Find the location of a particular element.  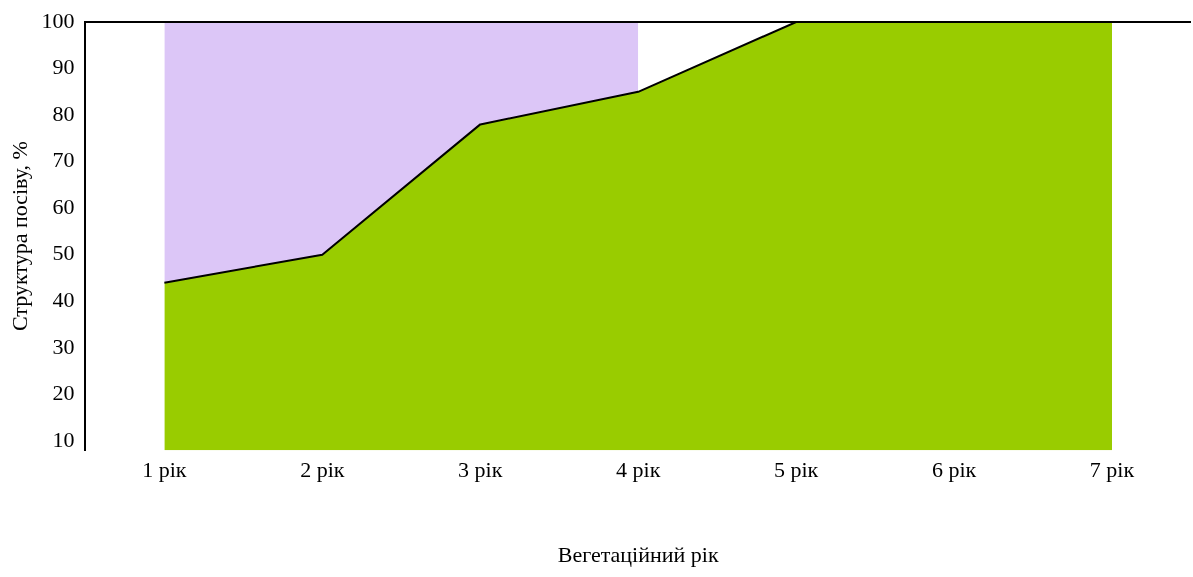

y-tick-label: 60 is located at coordinates (63, 206).